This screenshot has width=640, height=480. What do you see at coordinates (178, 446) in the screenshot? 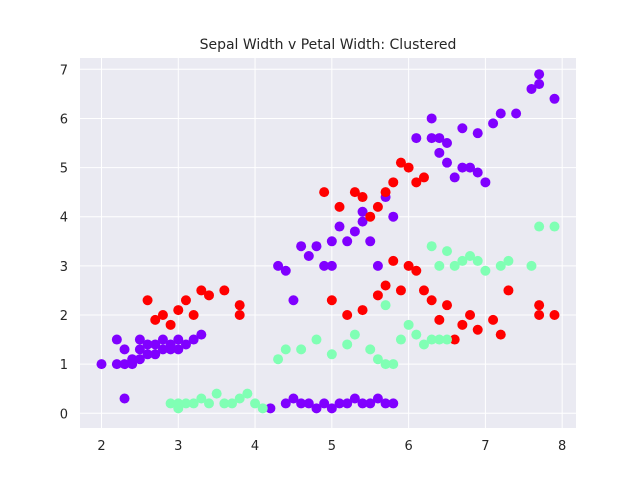
I see `x-tick-label: 3` at bounding box center [178, 446].